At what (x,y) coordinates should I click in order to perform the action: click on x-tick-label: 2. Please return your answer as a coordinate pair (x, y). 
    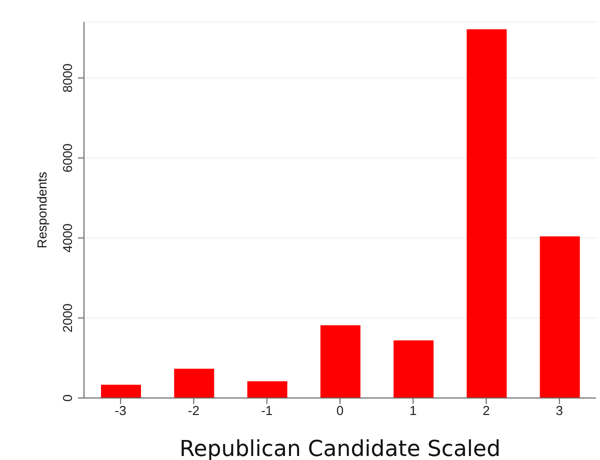
    Looking at the image, I should click on (486, 410).